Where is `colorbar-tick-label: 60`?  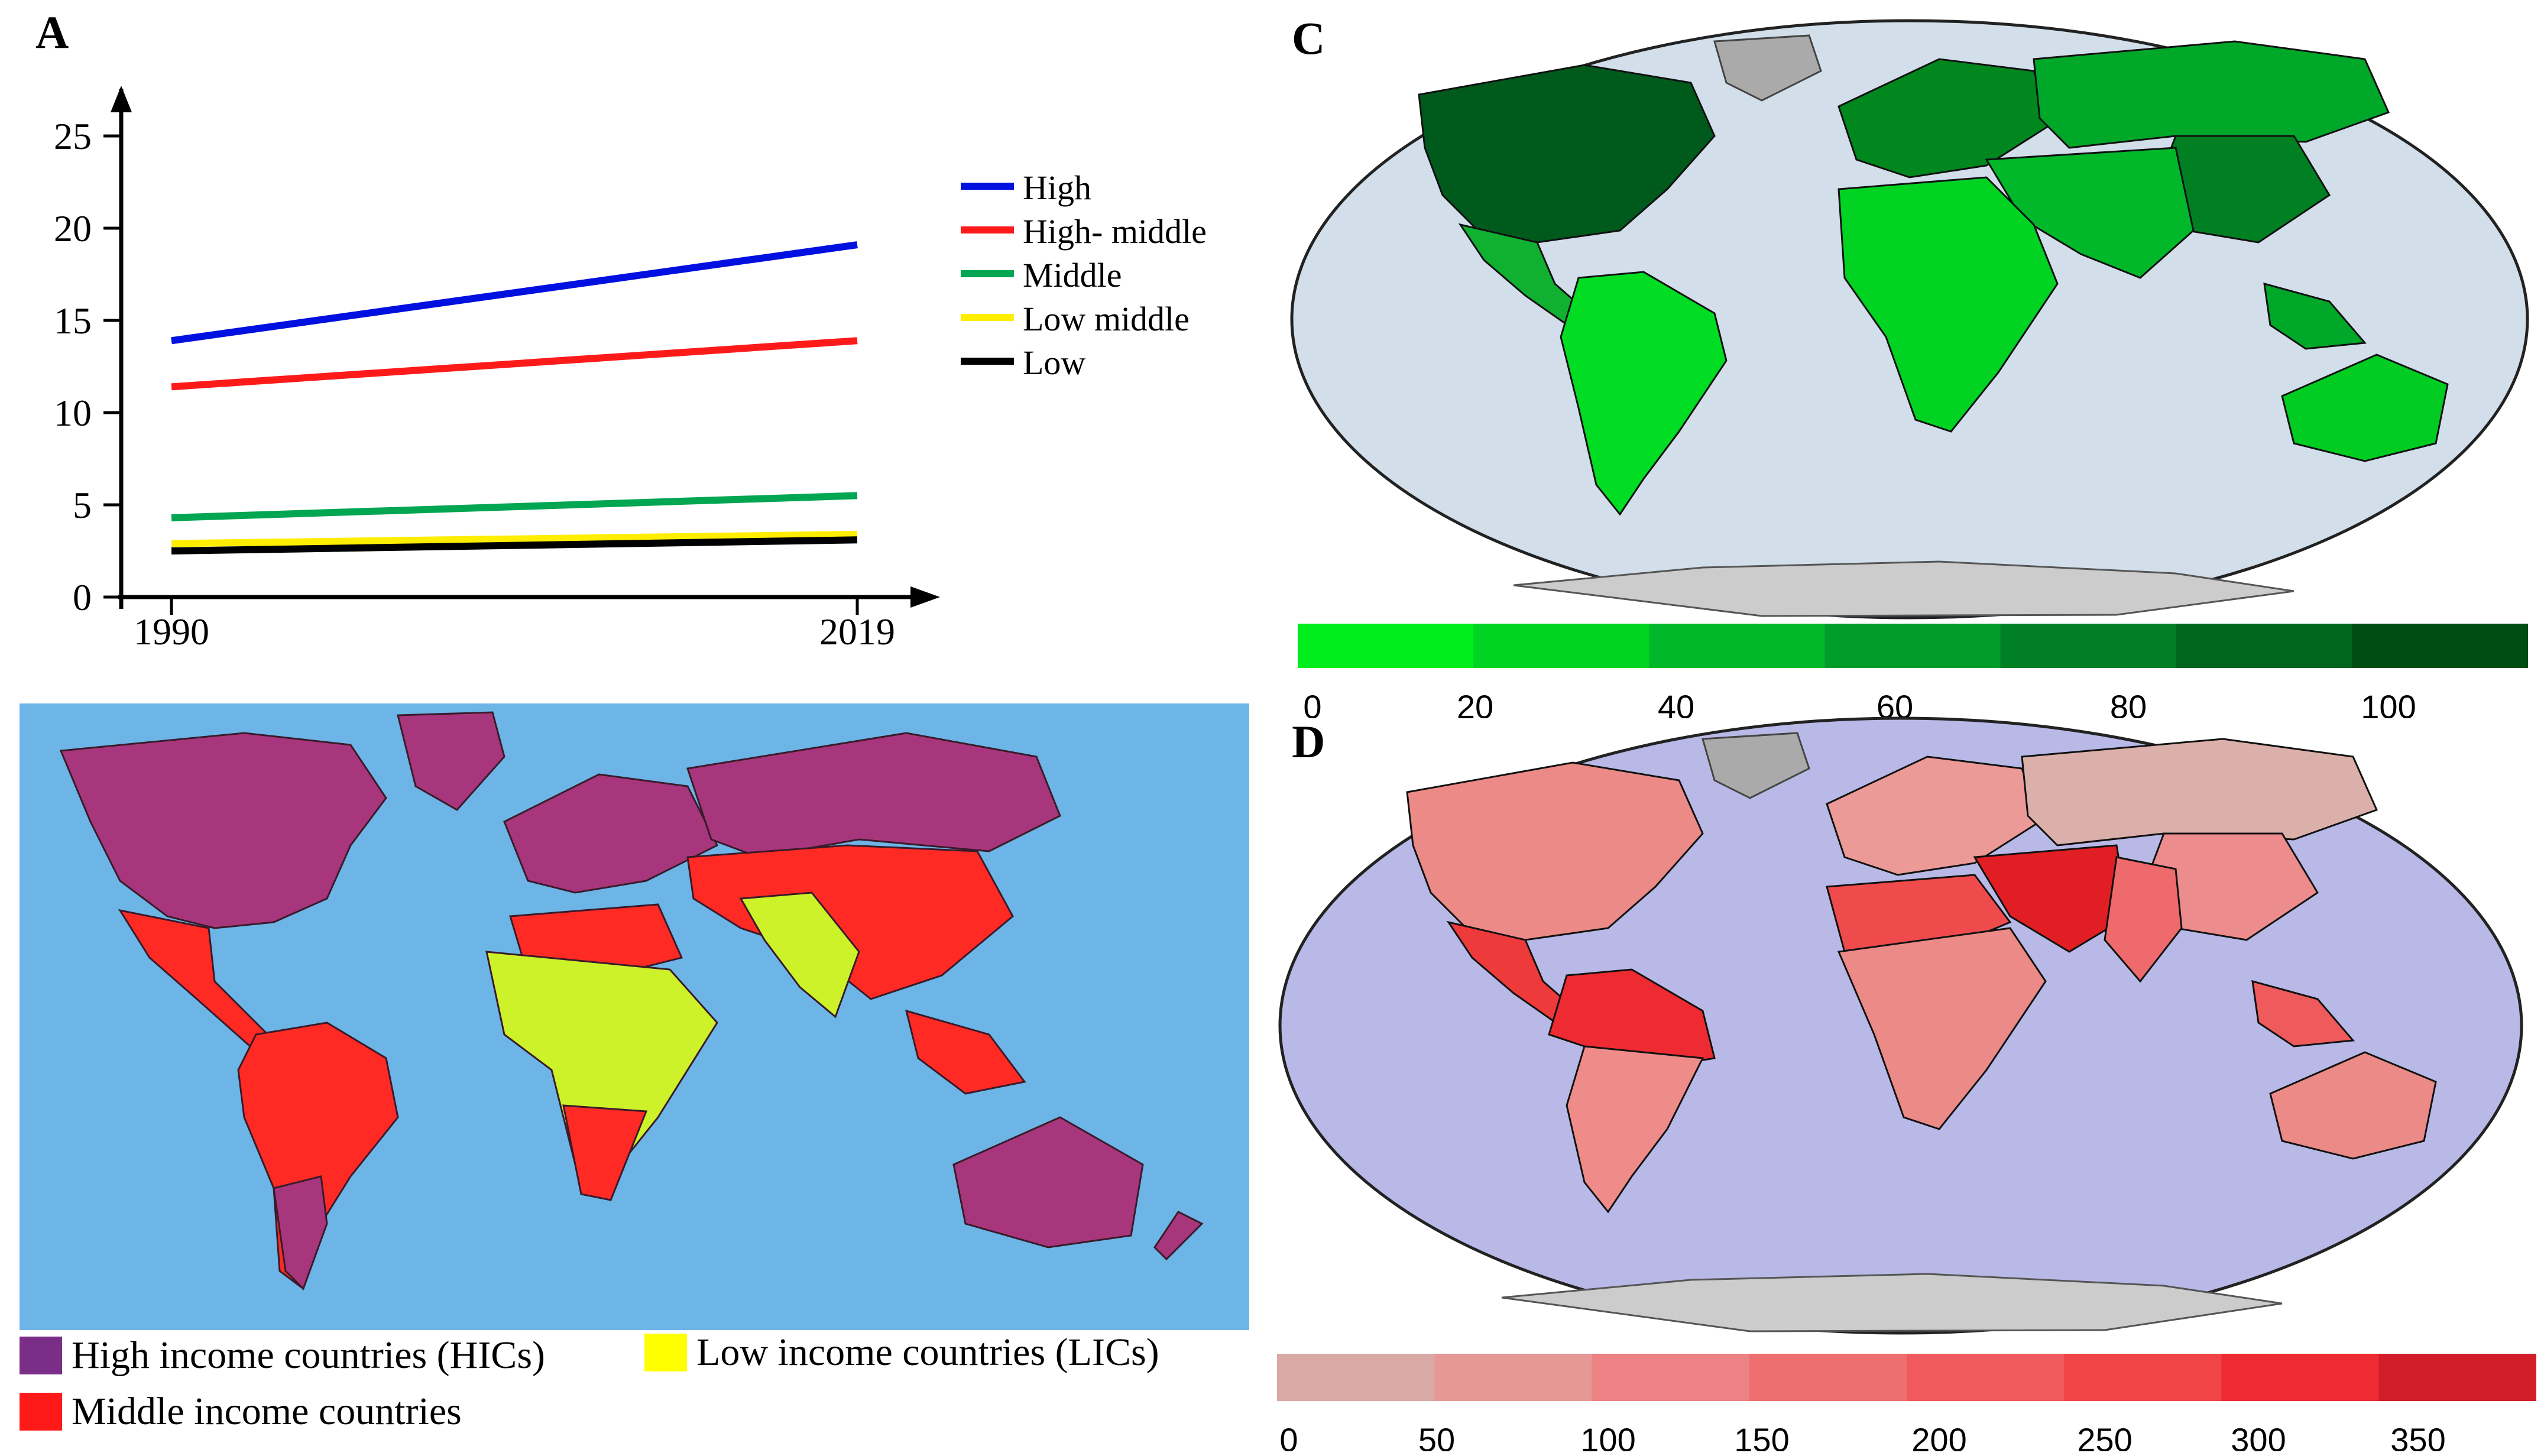
colorbar-tick-label: 60 is located at coordinates (1895, 703).